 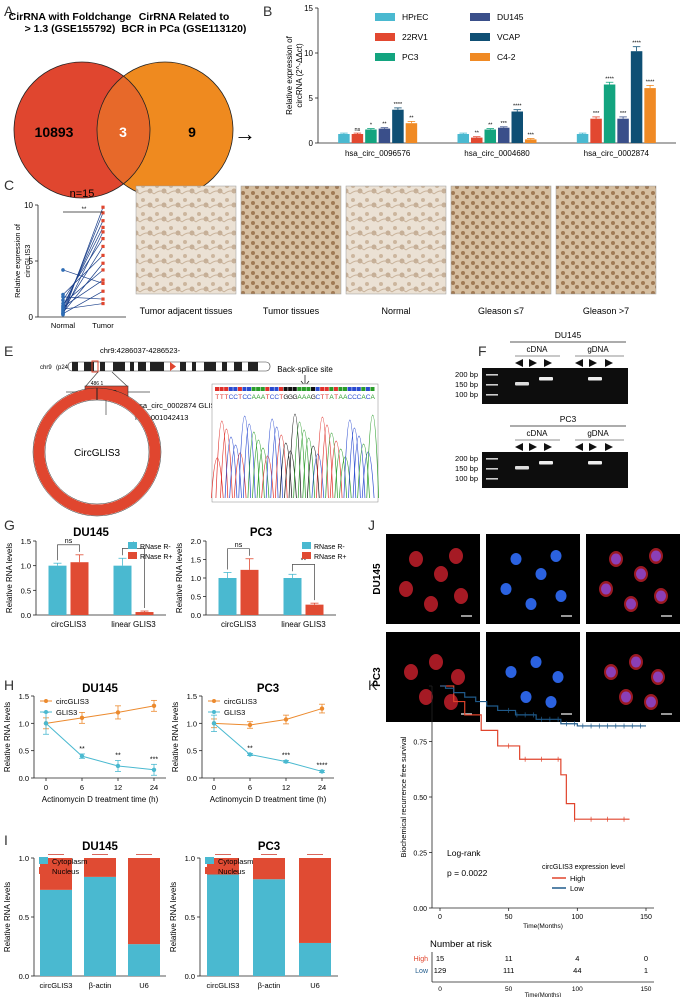 What do you see at coordinates (250, 787) in the screenshot?
I see `x-tick-label: 6` at bounding box center [250, 787].